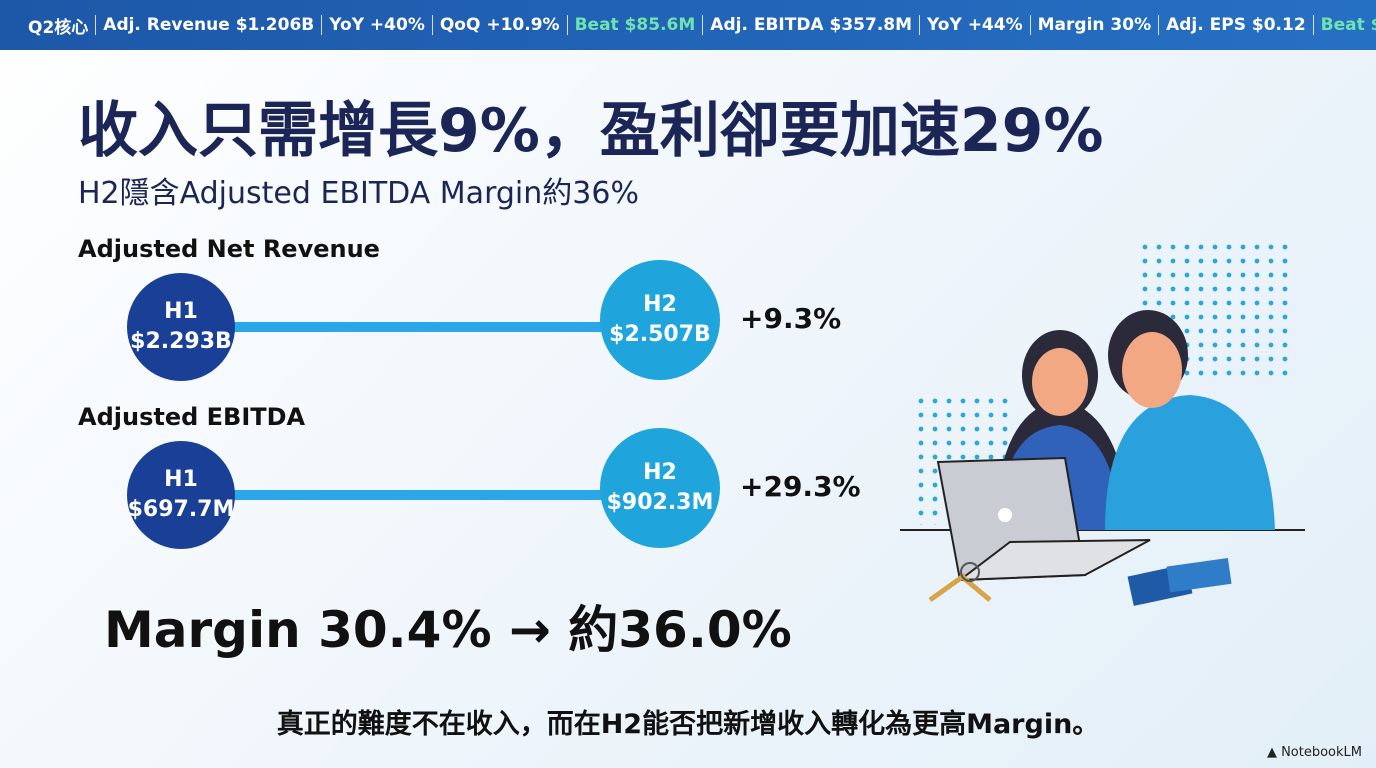  Describe the element at coordinates (800, 486) in the screenshot. I see `change: +29.3%` at that location.